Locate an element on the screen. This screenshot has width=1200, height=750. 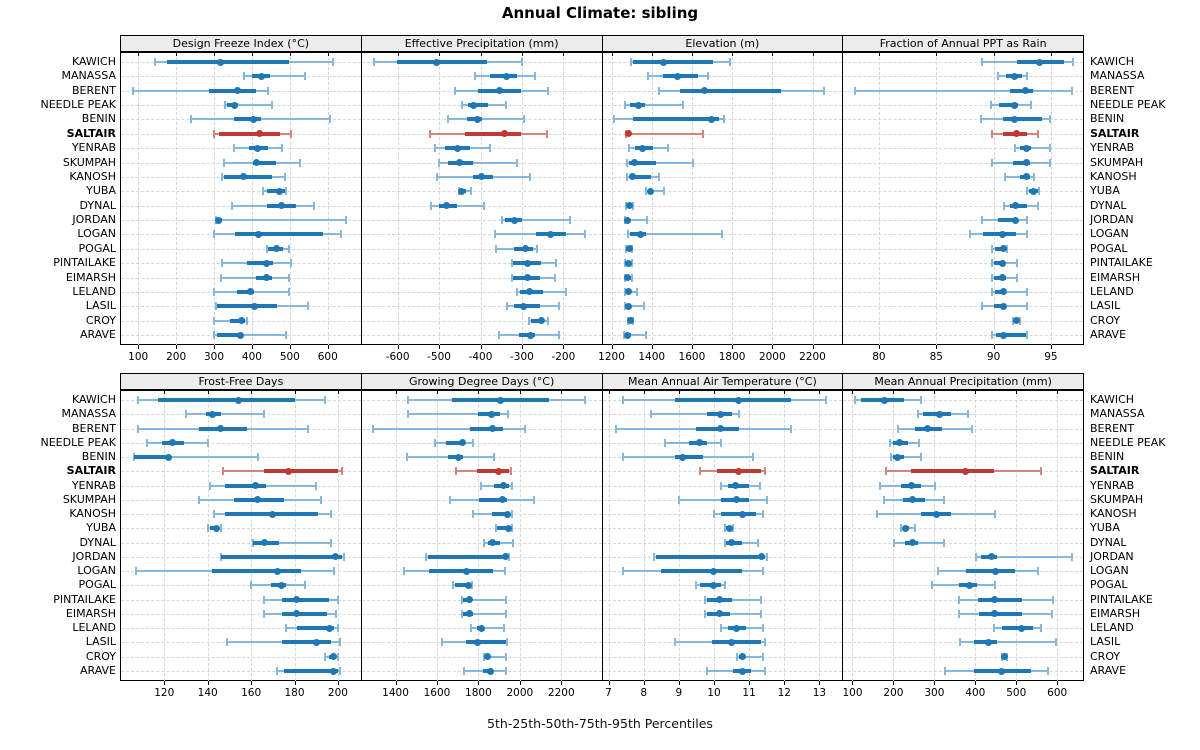
tick-label: 1800 is located at coordinates (478, 693).